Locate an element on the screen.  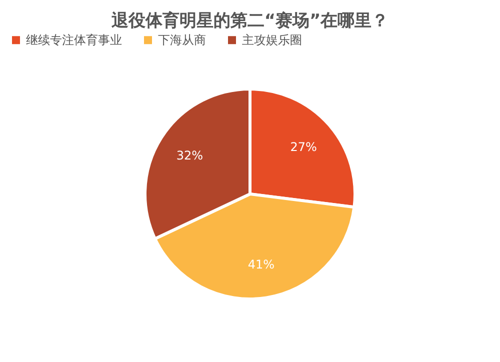
data-label: 27% is located at coordinates (303, 147).